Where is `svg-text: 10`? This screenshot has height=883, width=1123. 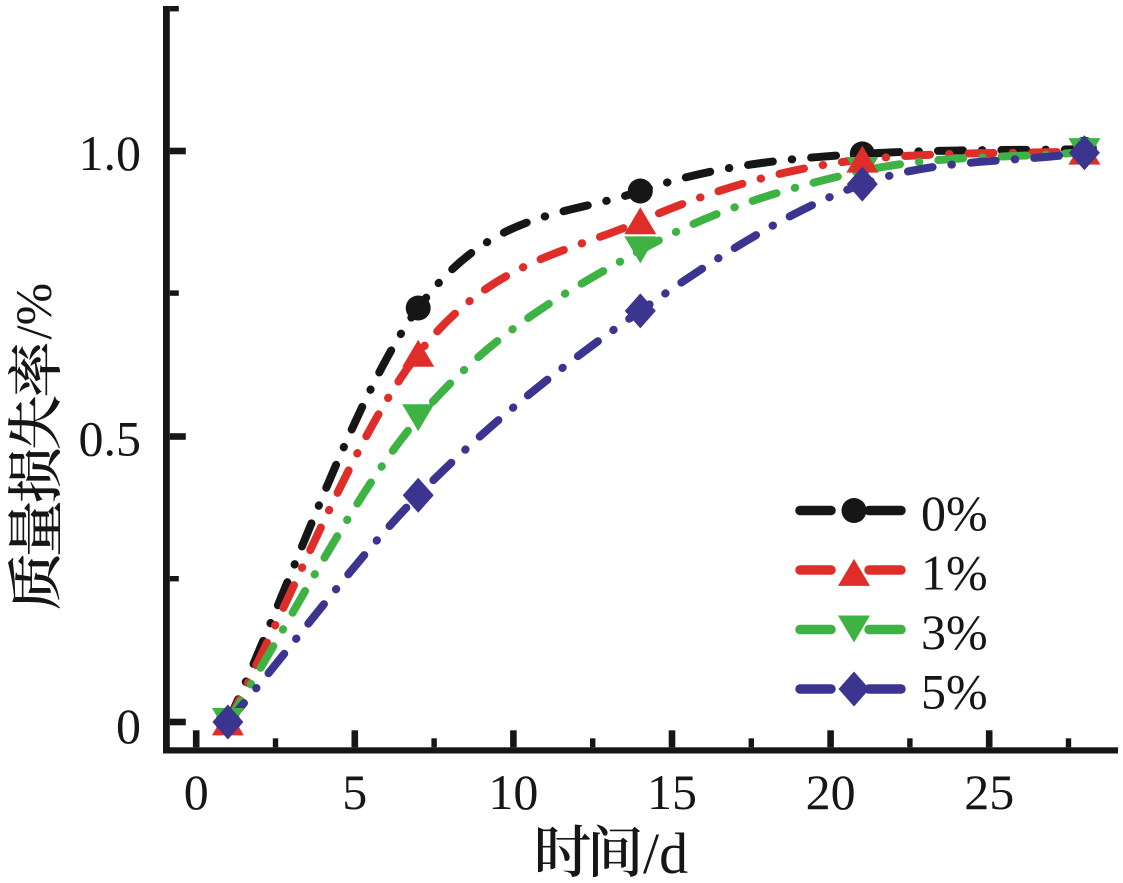
svg-text: 10 is located at coordinates (513, 792).